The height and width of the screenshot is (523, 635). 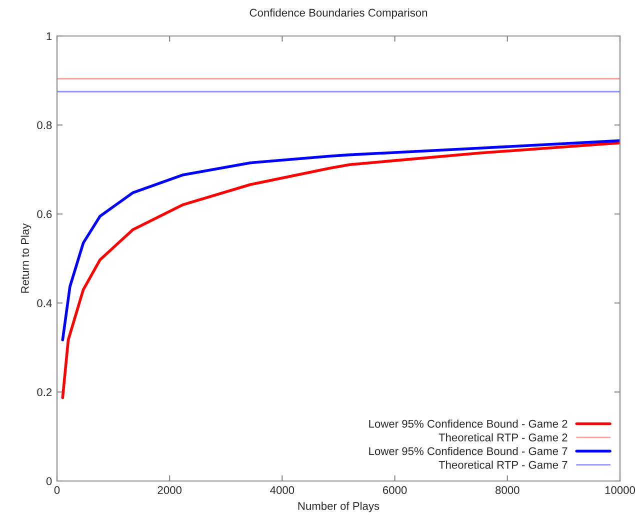 I want to click on legend-label: Lower 95% Confidence Bound - Game 7, so click(x=468, y=451).